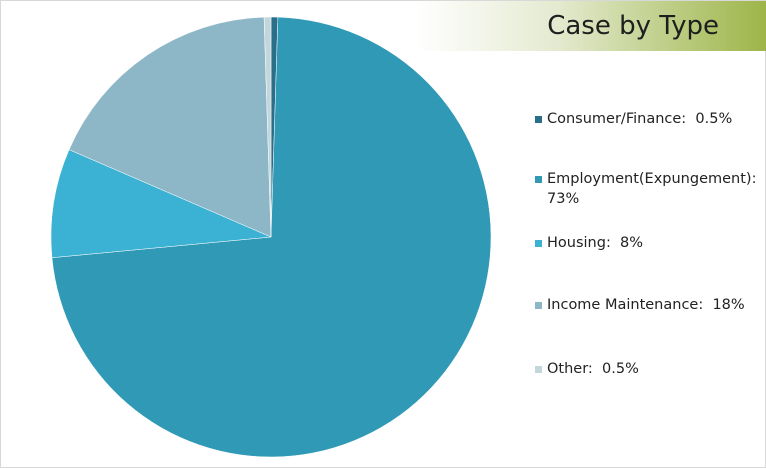 This screenshot has width=766, height=468. I want to click on legend-value: 73%, so click(563, 199).